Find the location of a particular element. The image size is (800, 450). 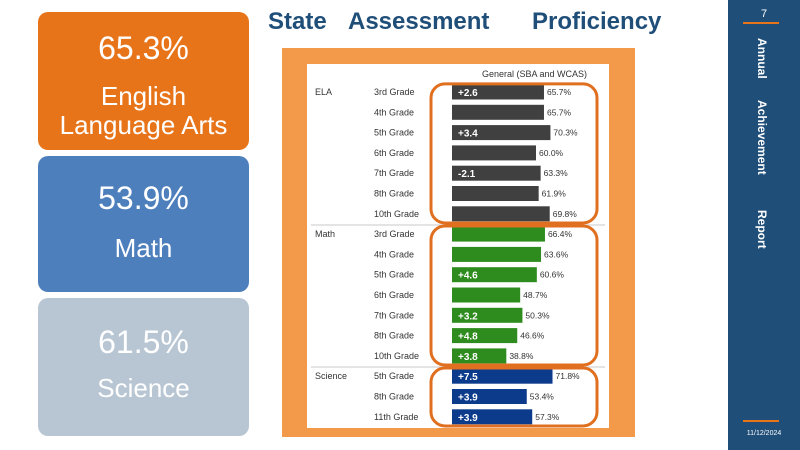

sidebar is located at coordinates (764, 225).